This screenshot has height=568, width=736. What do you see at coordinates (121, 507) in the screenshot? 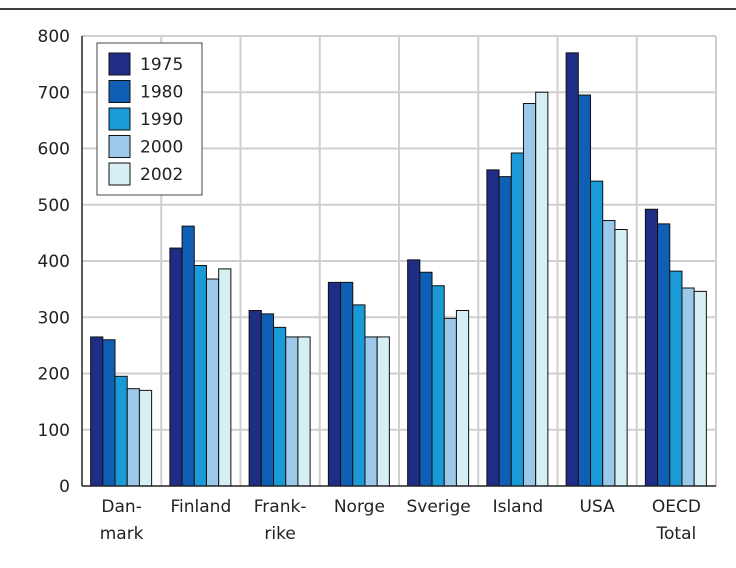
I see `x-tick-label: Dan-` at bounding box center [121, 507].